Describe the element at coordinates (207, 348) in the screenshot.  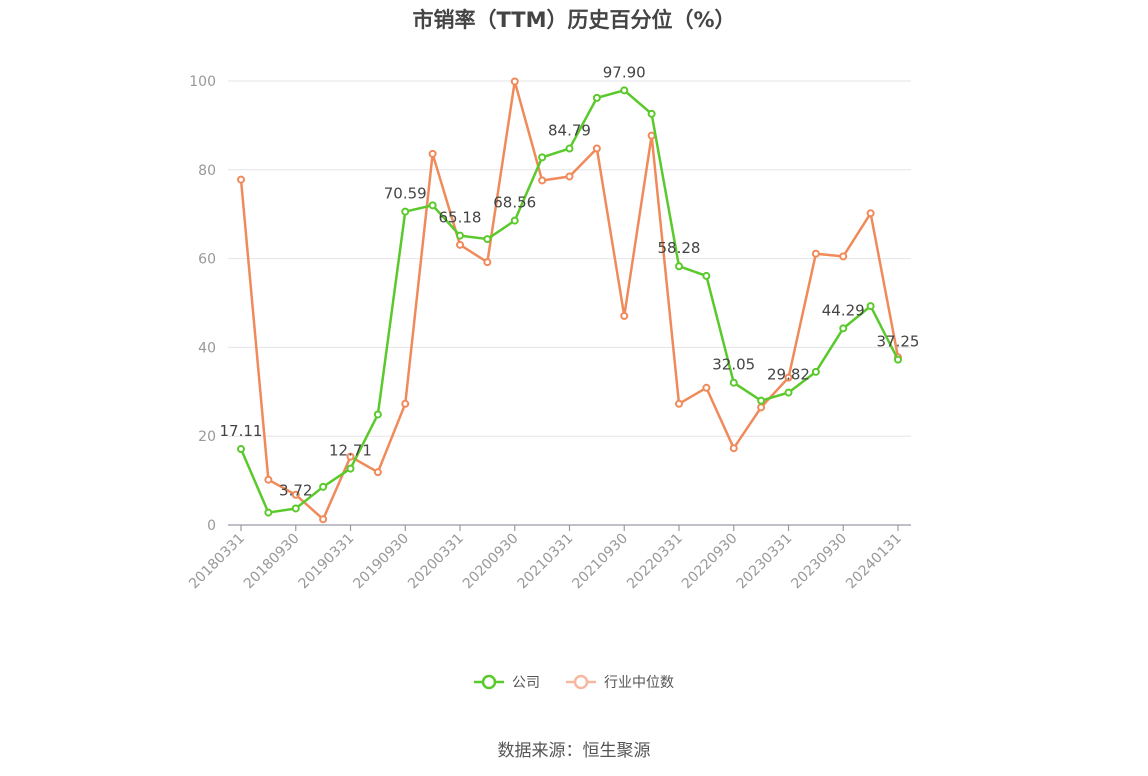
I see `y-tick-label: 40` at that location.